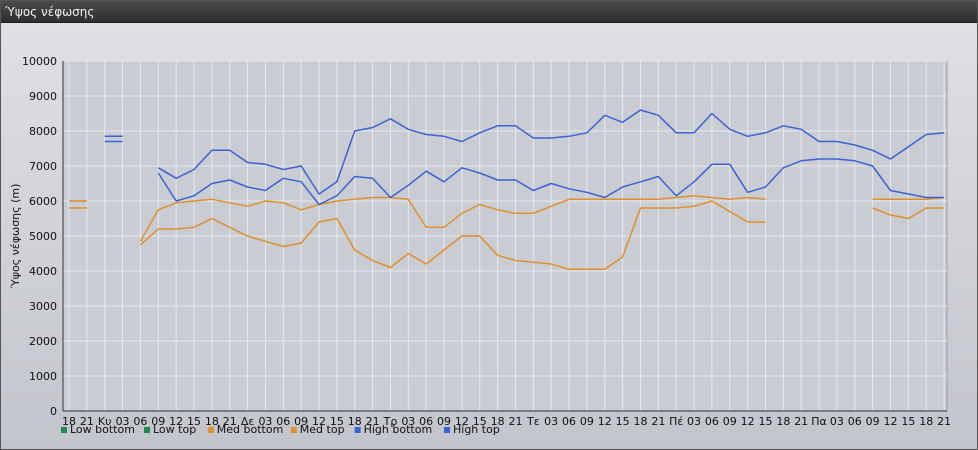 The width and height of the screenshot is (978, 450). I want to click on x-tick-label: Πα, so click(819, 421).